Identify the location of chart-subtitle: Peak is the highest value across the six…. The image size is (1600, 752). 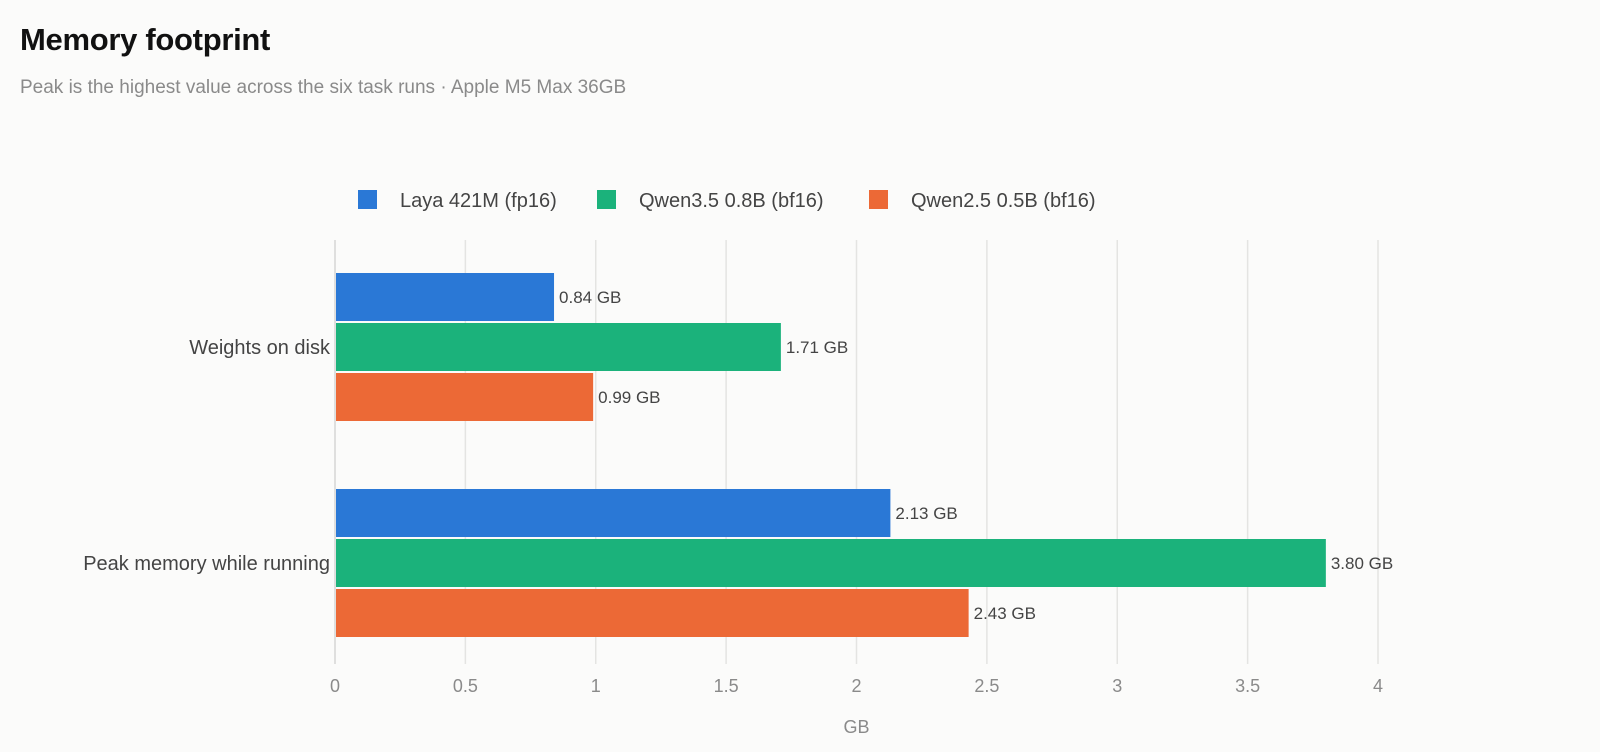
(323, 87).